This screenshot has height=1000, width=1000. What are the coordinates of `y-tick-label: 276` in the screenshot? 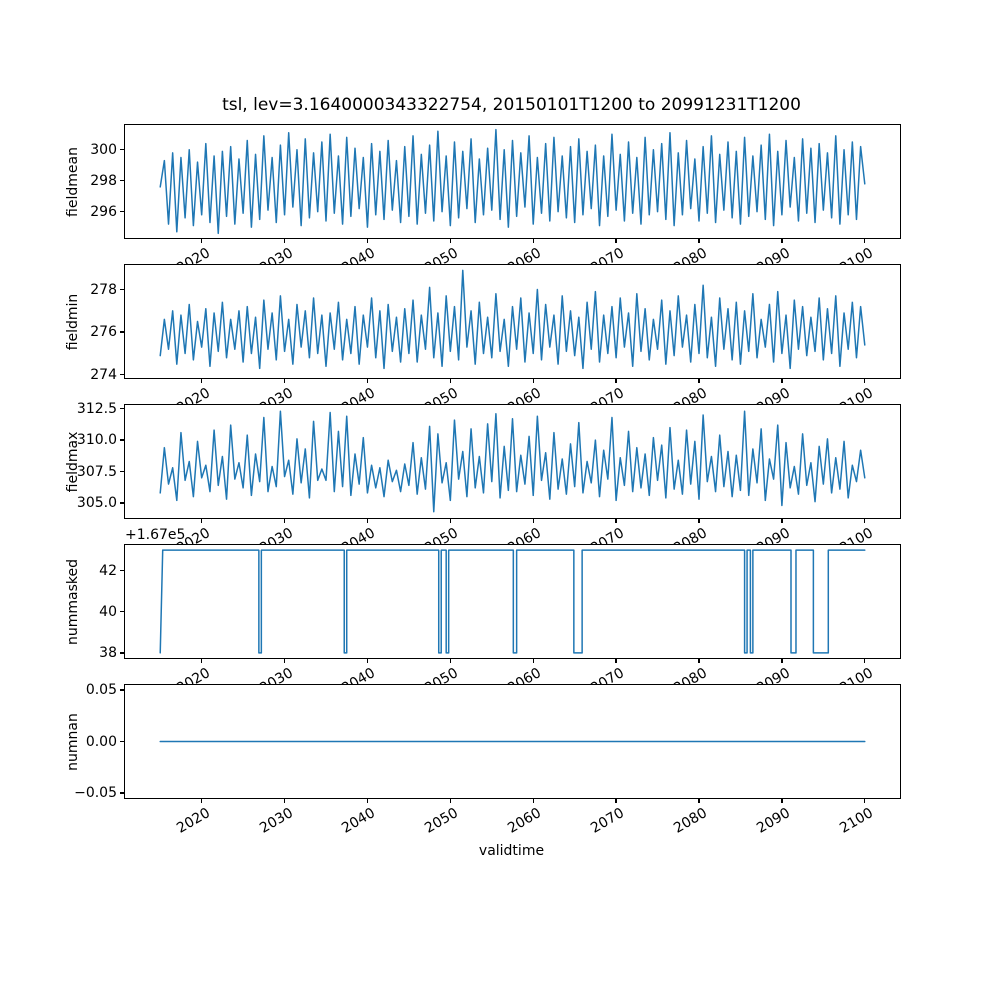 It's located at (103, 332).